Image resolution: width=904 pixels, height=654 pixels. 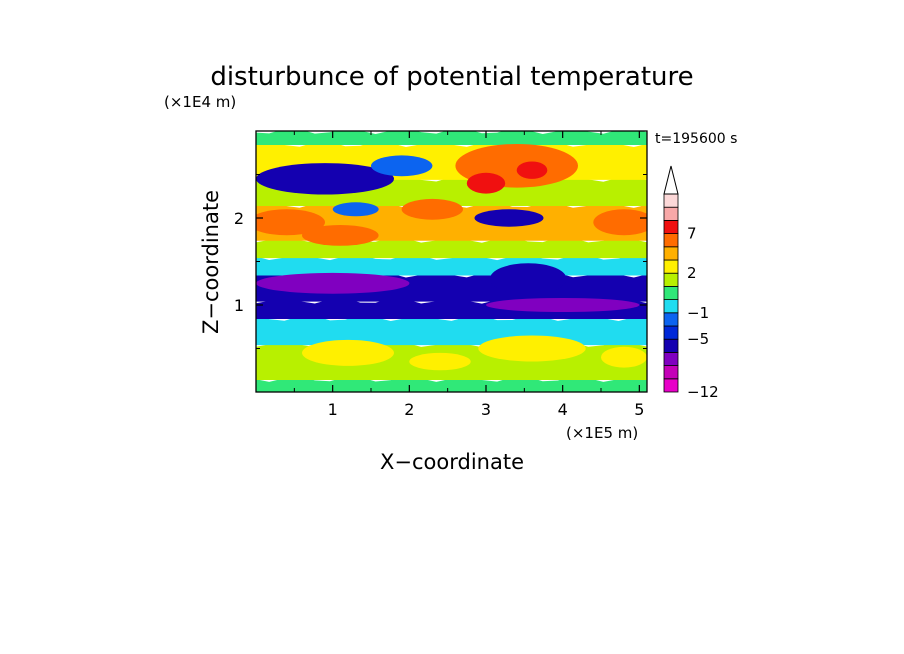 What do you see at coordinates (239, 218) in the screenshot?
I see `y-tick-label: 2` at bounding box center [239, 218].